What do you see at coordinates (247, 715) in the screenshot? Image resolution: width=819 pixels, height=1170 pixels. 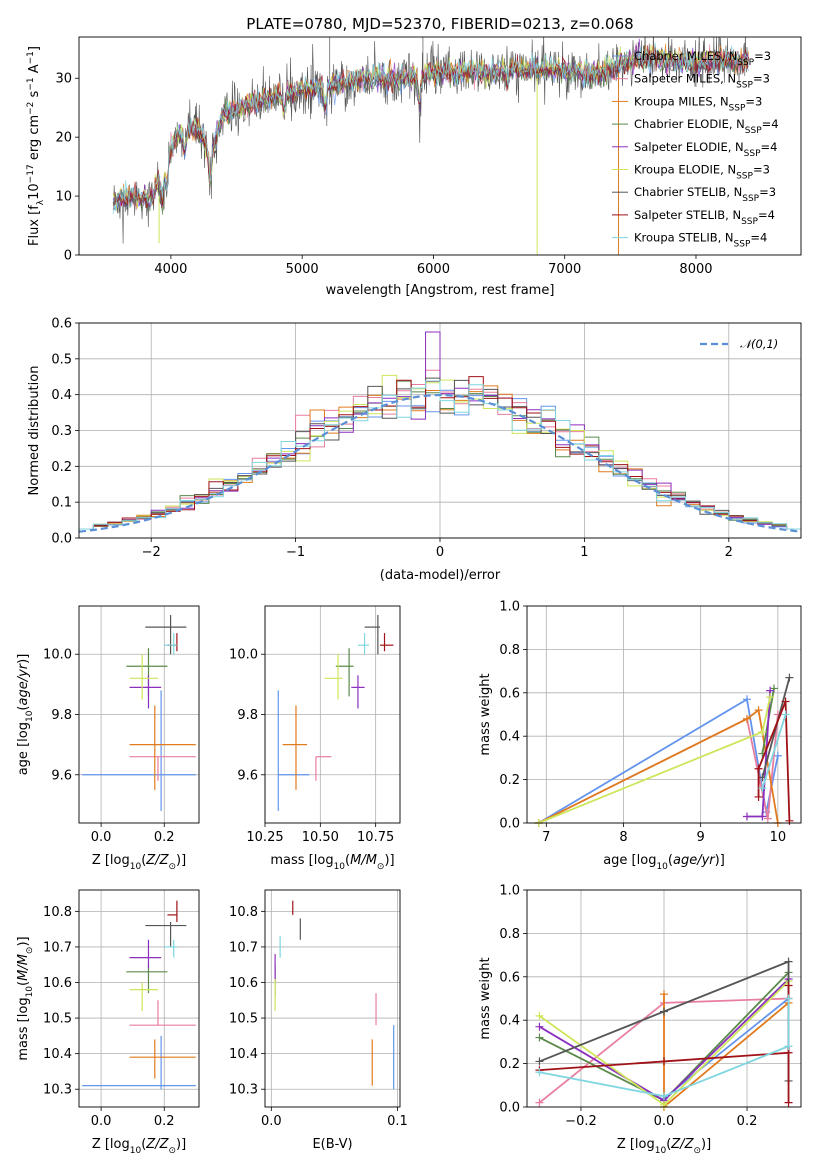 I see `y-tick-label: 9.8` at bounding box center [247, 715].